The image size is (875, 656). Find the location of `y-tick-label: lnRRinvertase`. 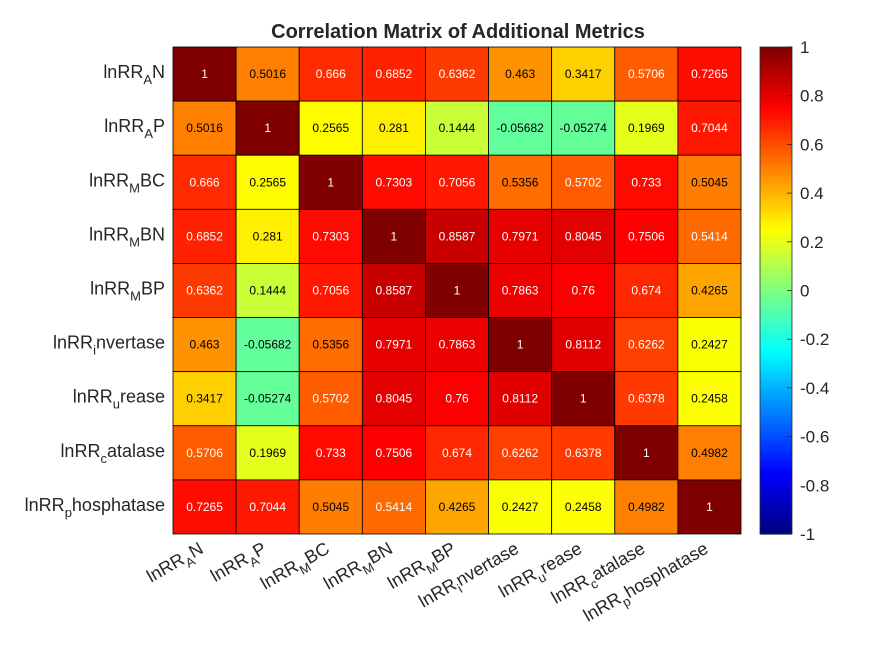

y-tick-label: lnRRinvertase is located at coordinates (109, 345).